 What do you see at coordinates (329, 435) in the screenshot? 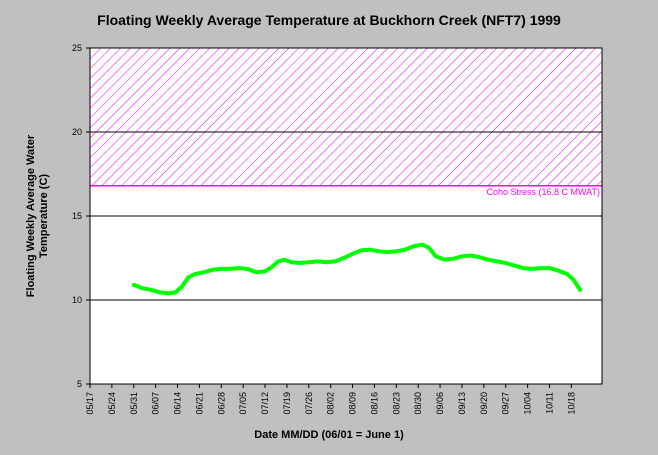
I see `x-axis-label: Date MM/DD (06/01 = June 1)` at bounding box center [329, 435].